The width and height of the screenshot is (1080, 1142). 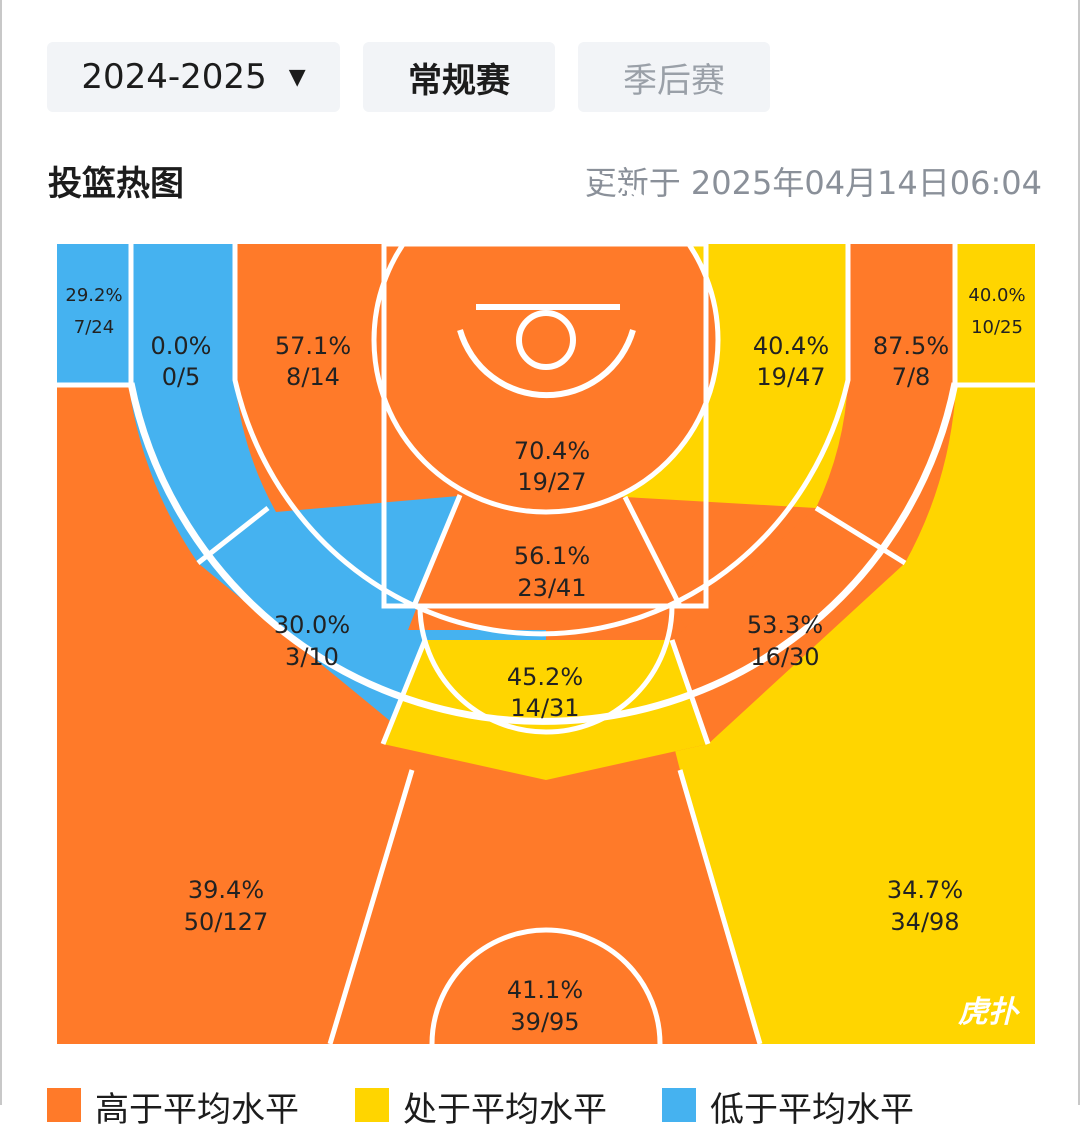 I want to click on zone-right-corner-three, so click(x=998, y=313).